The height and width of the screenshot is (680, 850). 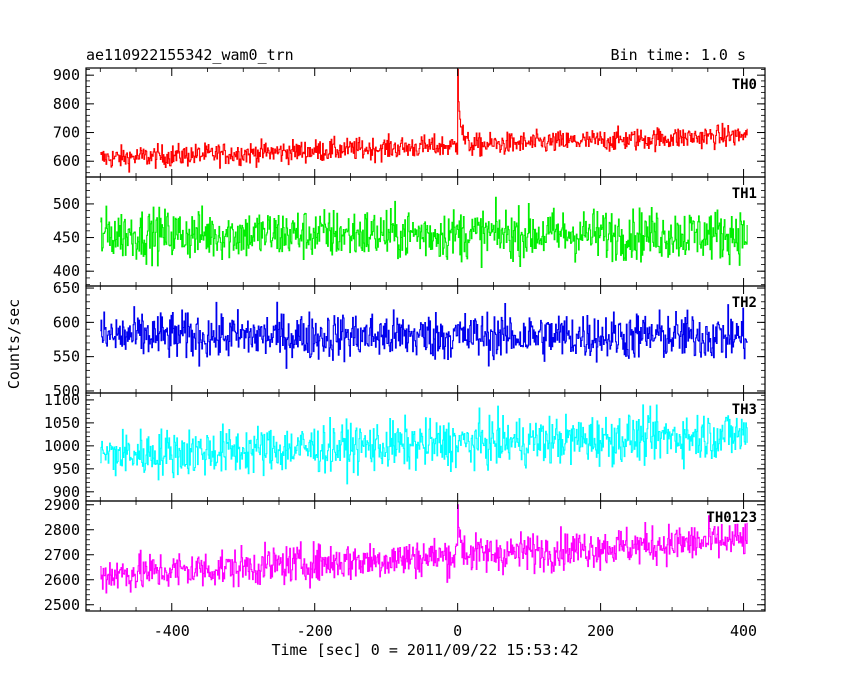 What do you see at coordinates (743, 631) in the screenshot?
I see `x-tick-label: 400` at bounding box center [743, 631].